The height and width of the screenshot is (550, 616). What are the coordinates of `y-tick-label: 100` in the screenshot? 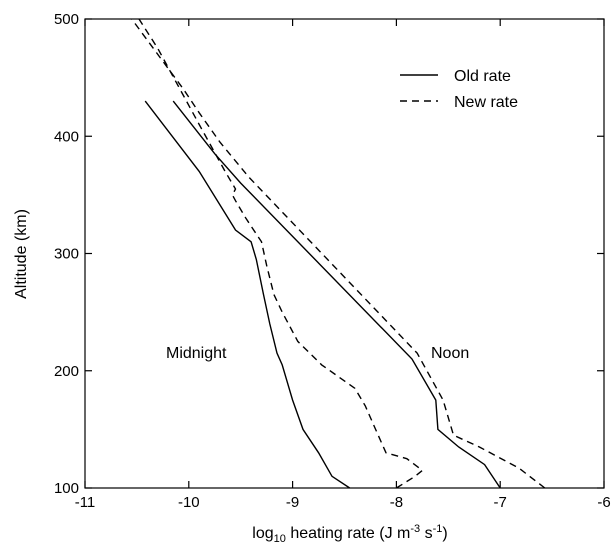 It's located at (66, 488).